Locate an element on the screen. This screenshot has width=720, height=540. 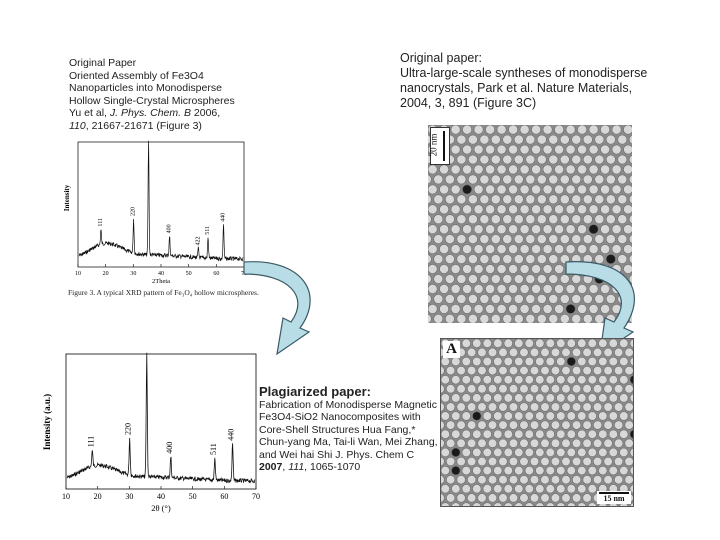
peak-label: 511 is located at coordinates (213, 449).